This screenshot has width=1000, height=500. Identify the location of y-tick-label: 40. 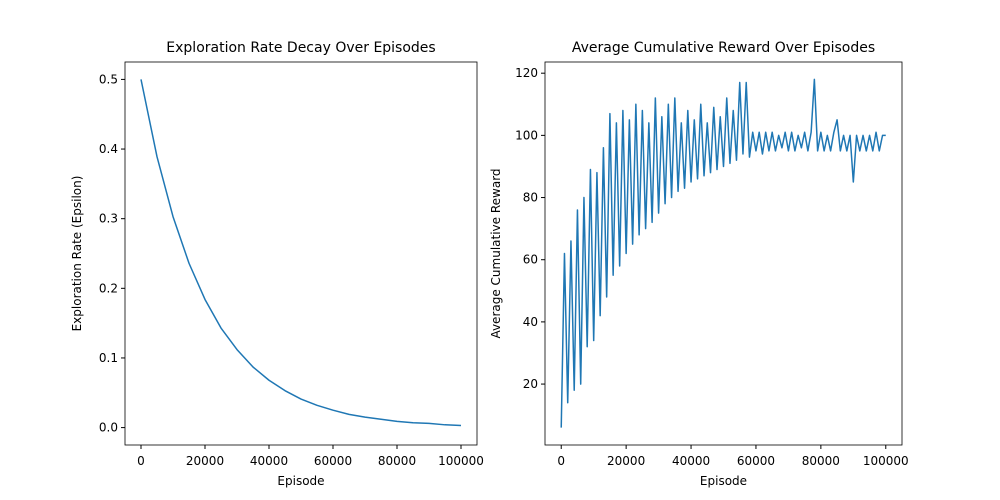
(530, 322).